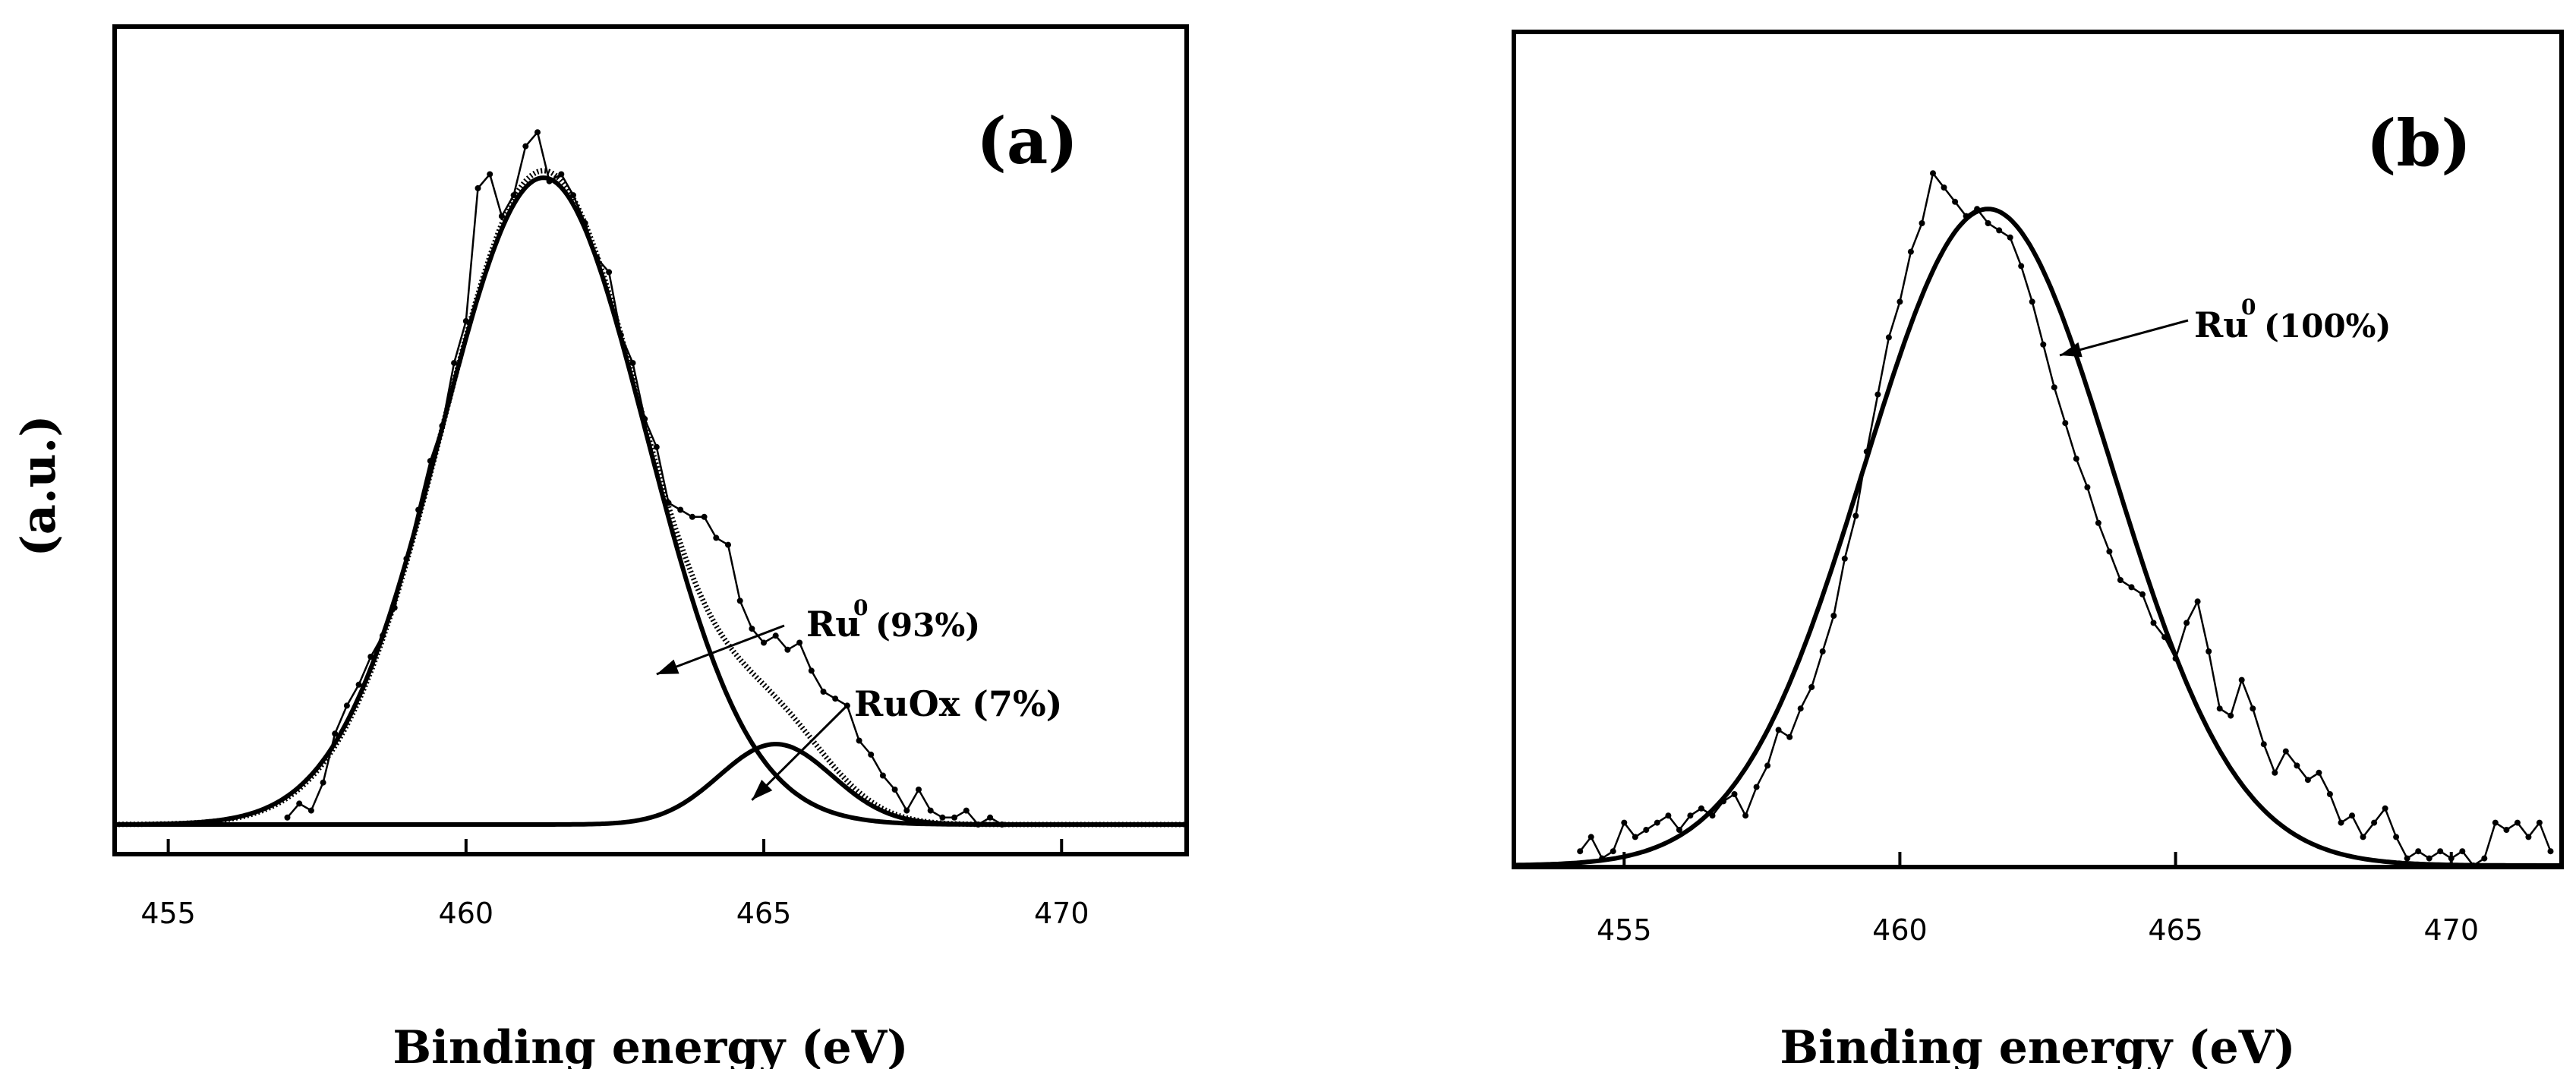 This screenshot has height=1069, width=2576. Describe the element at coordinates (2327, 326) in the screenshot. I see `annotation-percentage: (100%)` at that location.